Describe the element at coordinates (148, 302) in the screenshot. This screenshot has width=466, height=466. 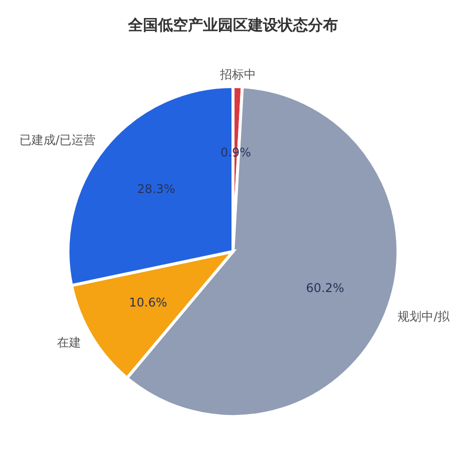
I see `data-label: 10.6%` at that location.